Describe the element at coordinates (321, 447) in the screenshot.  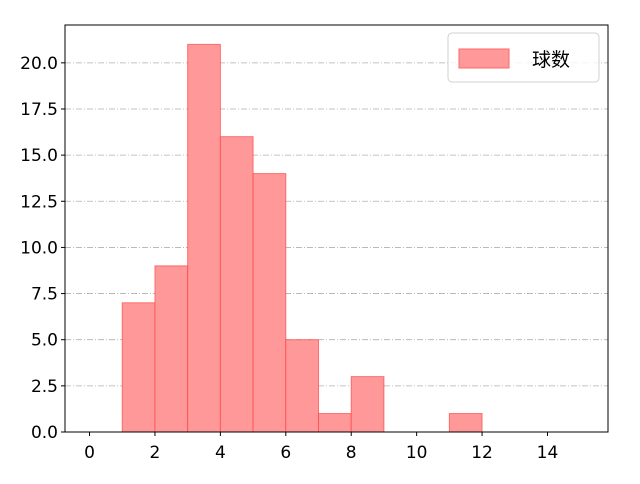
I see `x-axis: 0 2 4 6 8 10 12 14` at that location.